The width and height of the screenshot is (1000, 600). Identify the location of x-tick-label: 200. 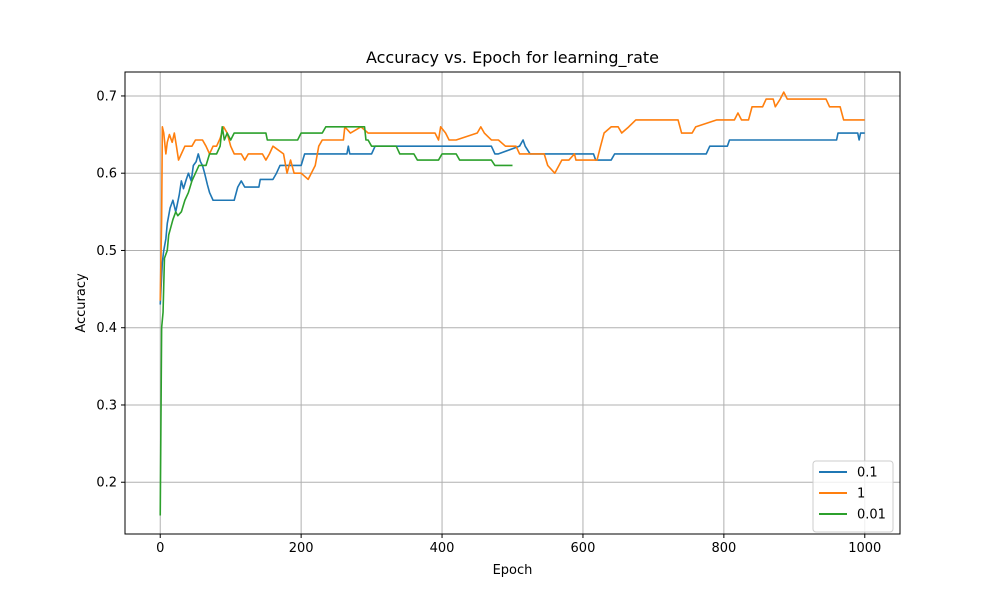
(301, 548).